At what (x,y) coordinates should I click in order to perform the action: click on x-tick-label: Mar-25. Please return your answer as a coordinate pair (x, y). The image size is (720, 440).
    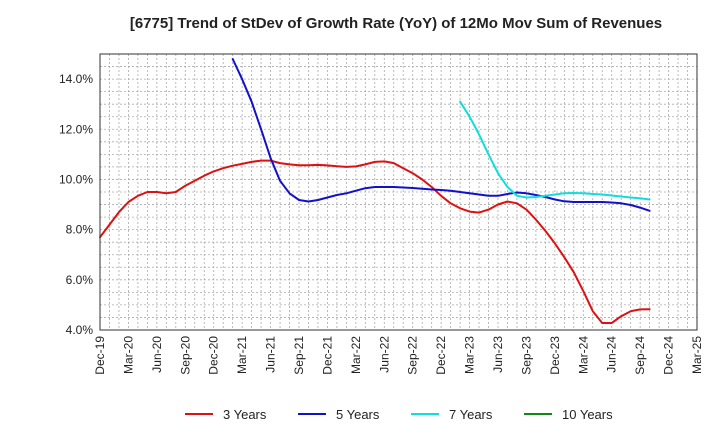
    Looking at the image, I should click on (697, 355).